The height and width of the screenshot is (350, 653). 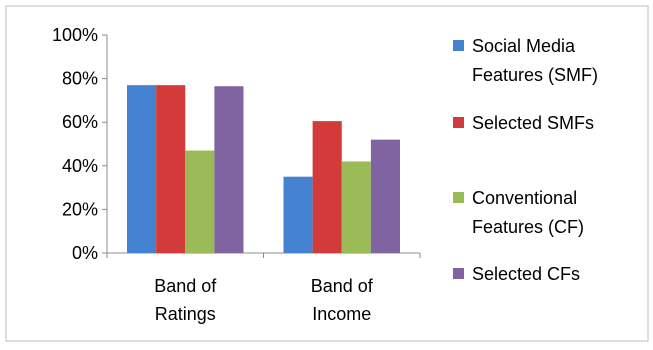 I want to click on legend-item: Conventional Features (CF), so click(x=518, y=212).